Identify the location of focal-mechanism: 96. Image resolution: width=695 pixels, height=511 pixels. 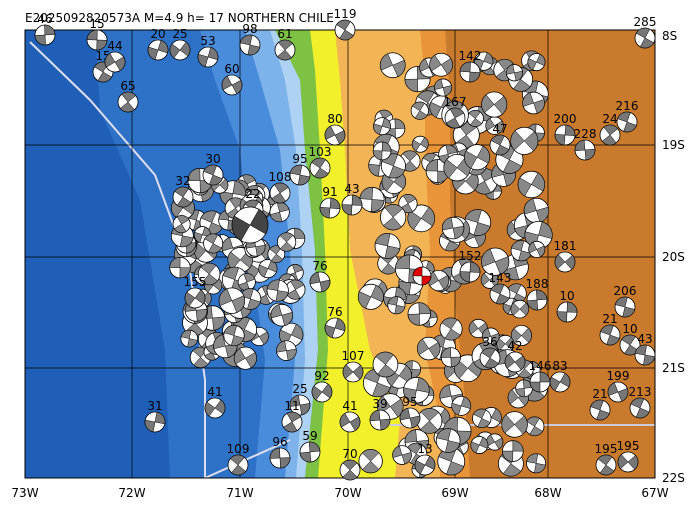
(280, 452).